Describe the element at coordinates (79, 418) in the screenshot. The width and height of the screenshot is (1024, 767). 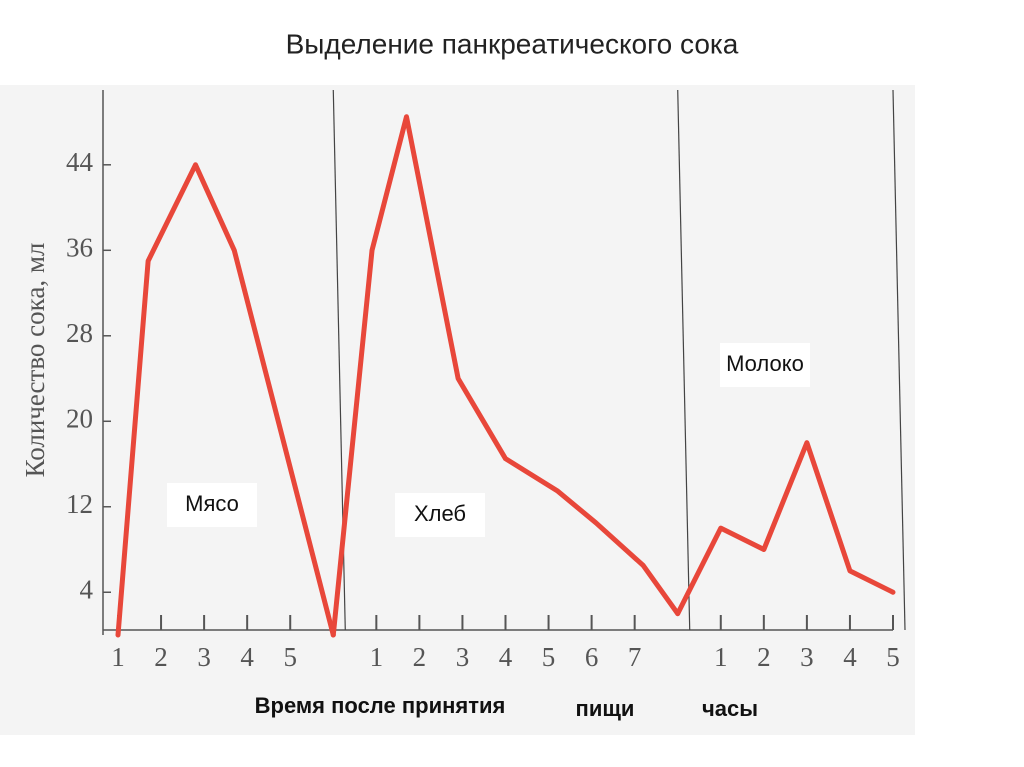
I see `y-tick-label: 20` at that location.